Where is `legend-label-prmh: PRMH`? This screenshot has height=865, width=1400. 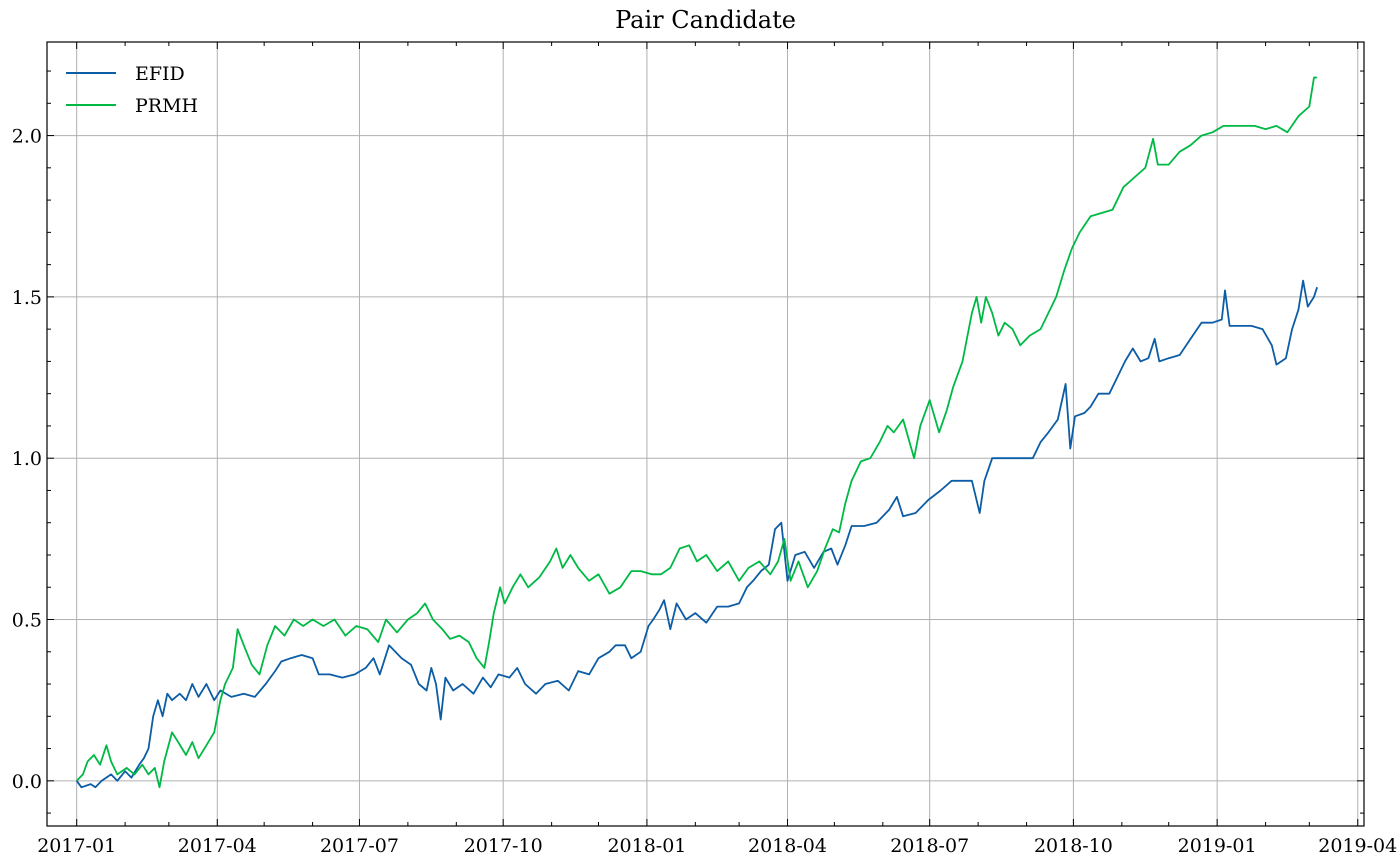
legend-label-prmh: PRMH is located at coordinates (166, 106).